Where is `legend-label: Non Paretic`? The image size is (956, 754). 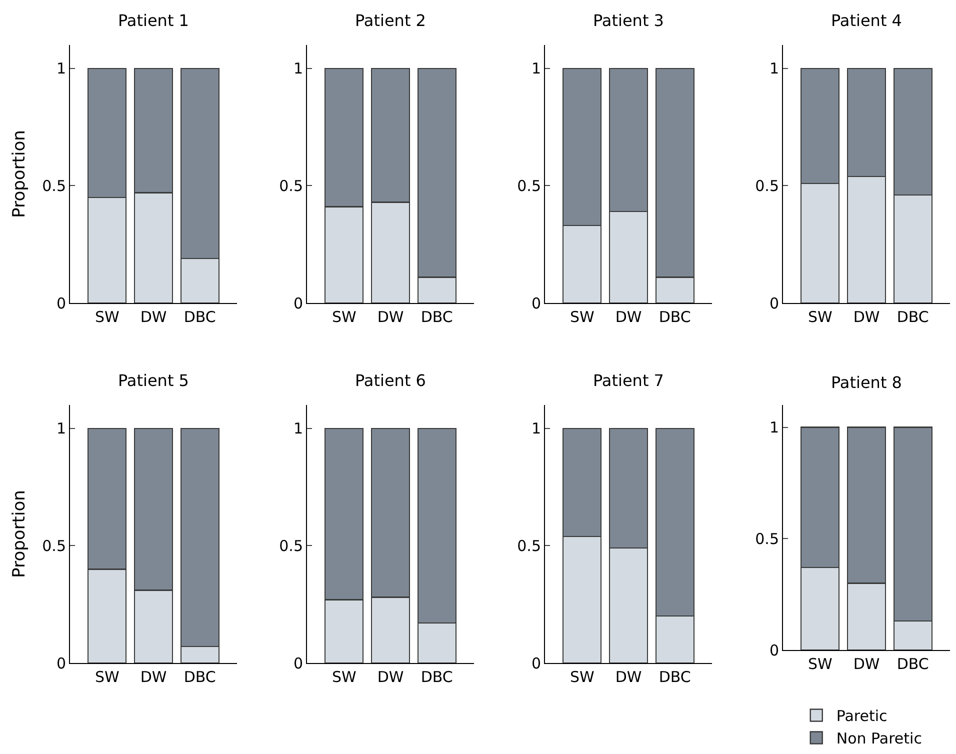
legend-label: Non Paretic is located at coordinates (879, 739).